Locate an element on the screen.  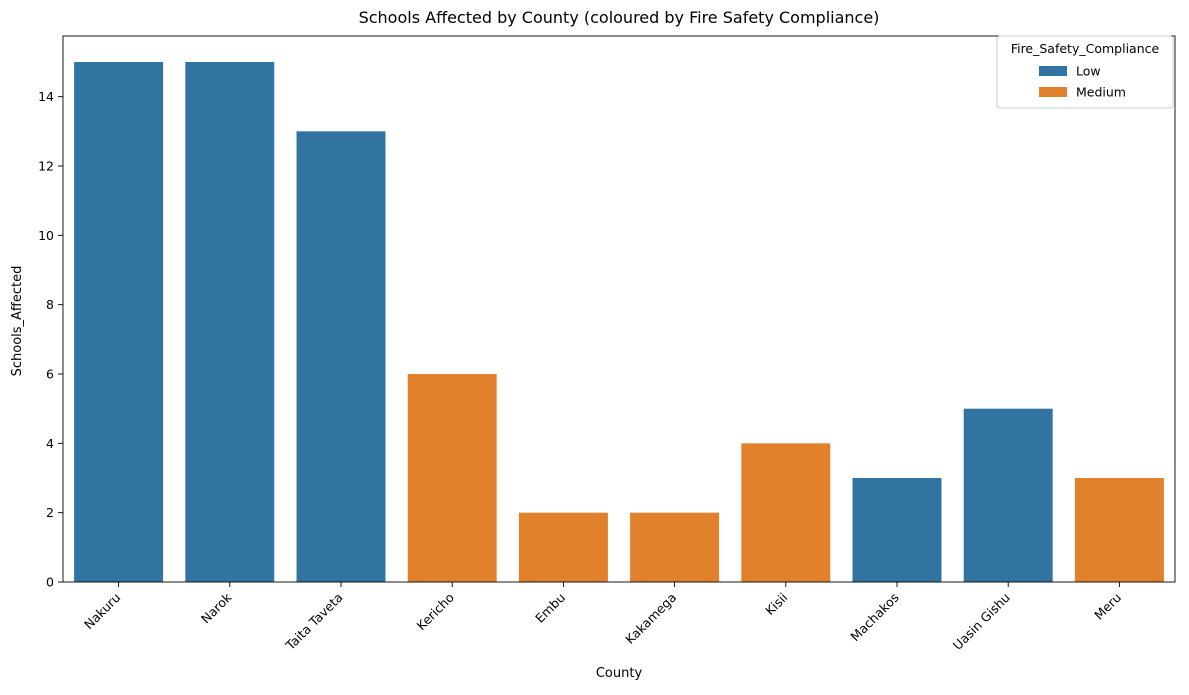
y-tick-label: 6 is located at coordinates (50, 374).